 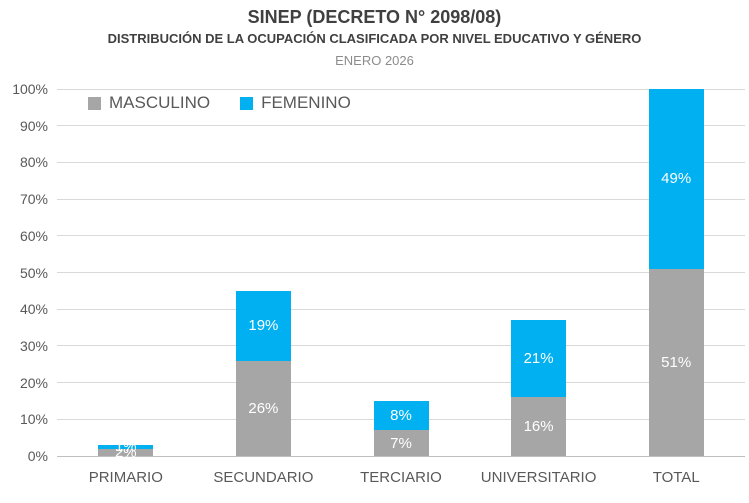 What do you see at coordinates (33, 382) in the screenshot?
I see `y-tick-label: 20%` at bounding box center [33, 382].